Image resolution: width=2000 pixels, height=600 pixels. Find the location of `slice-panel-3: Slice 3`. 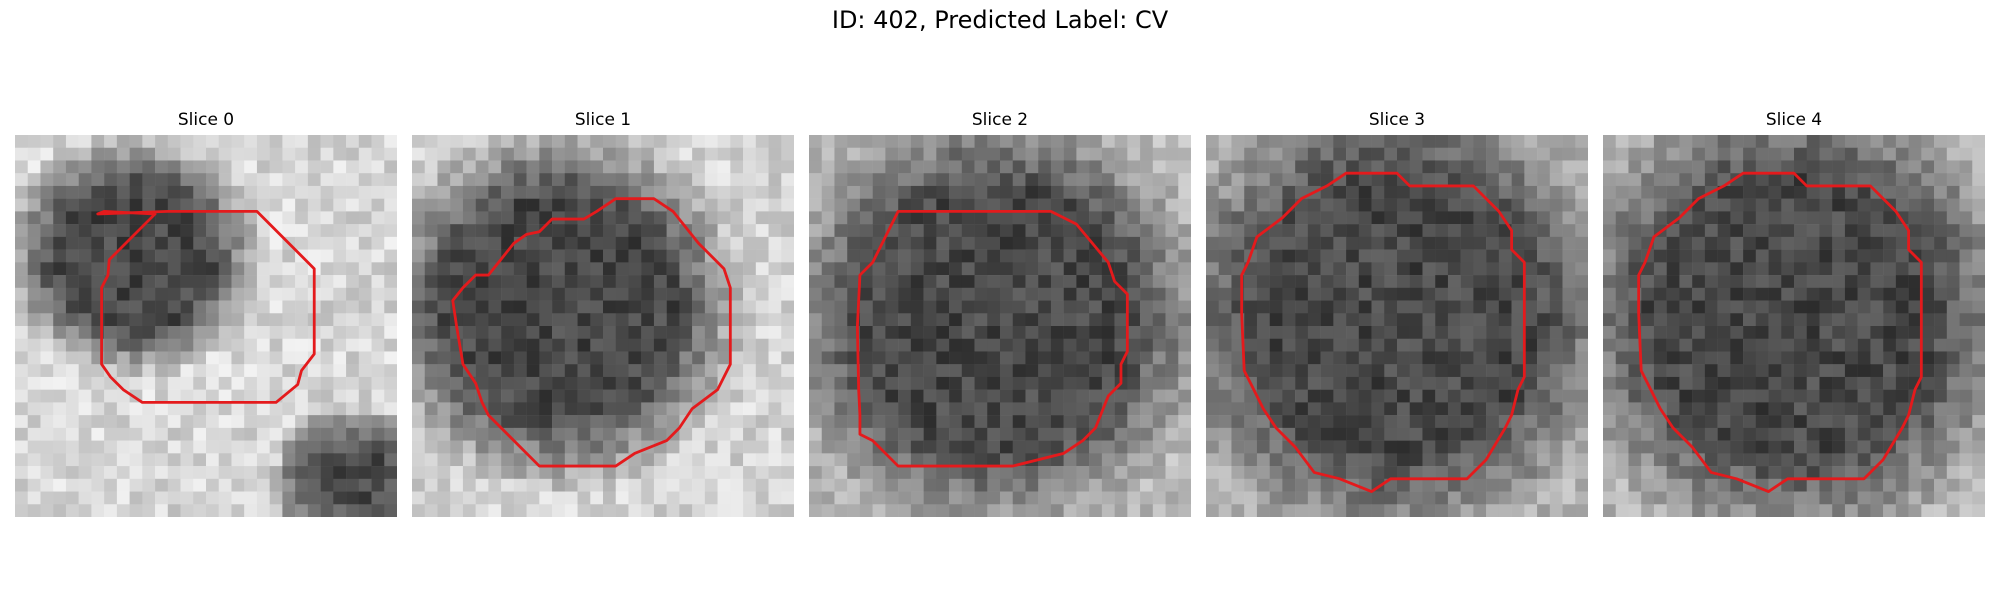

slice-panel-3: Slice 3 is located at coordinates (1397, 315).